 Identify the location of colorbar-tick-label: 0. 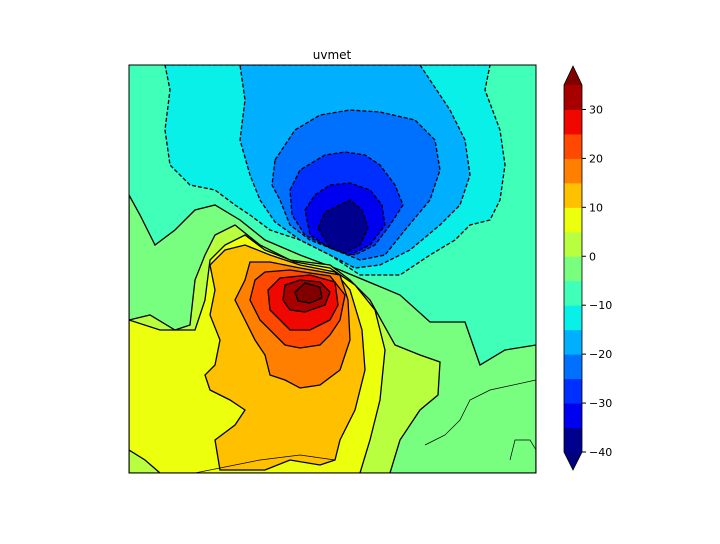
(592, 256).